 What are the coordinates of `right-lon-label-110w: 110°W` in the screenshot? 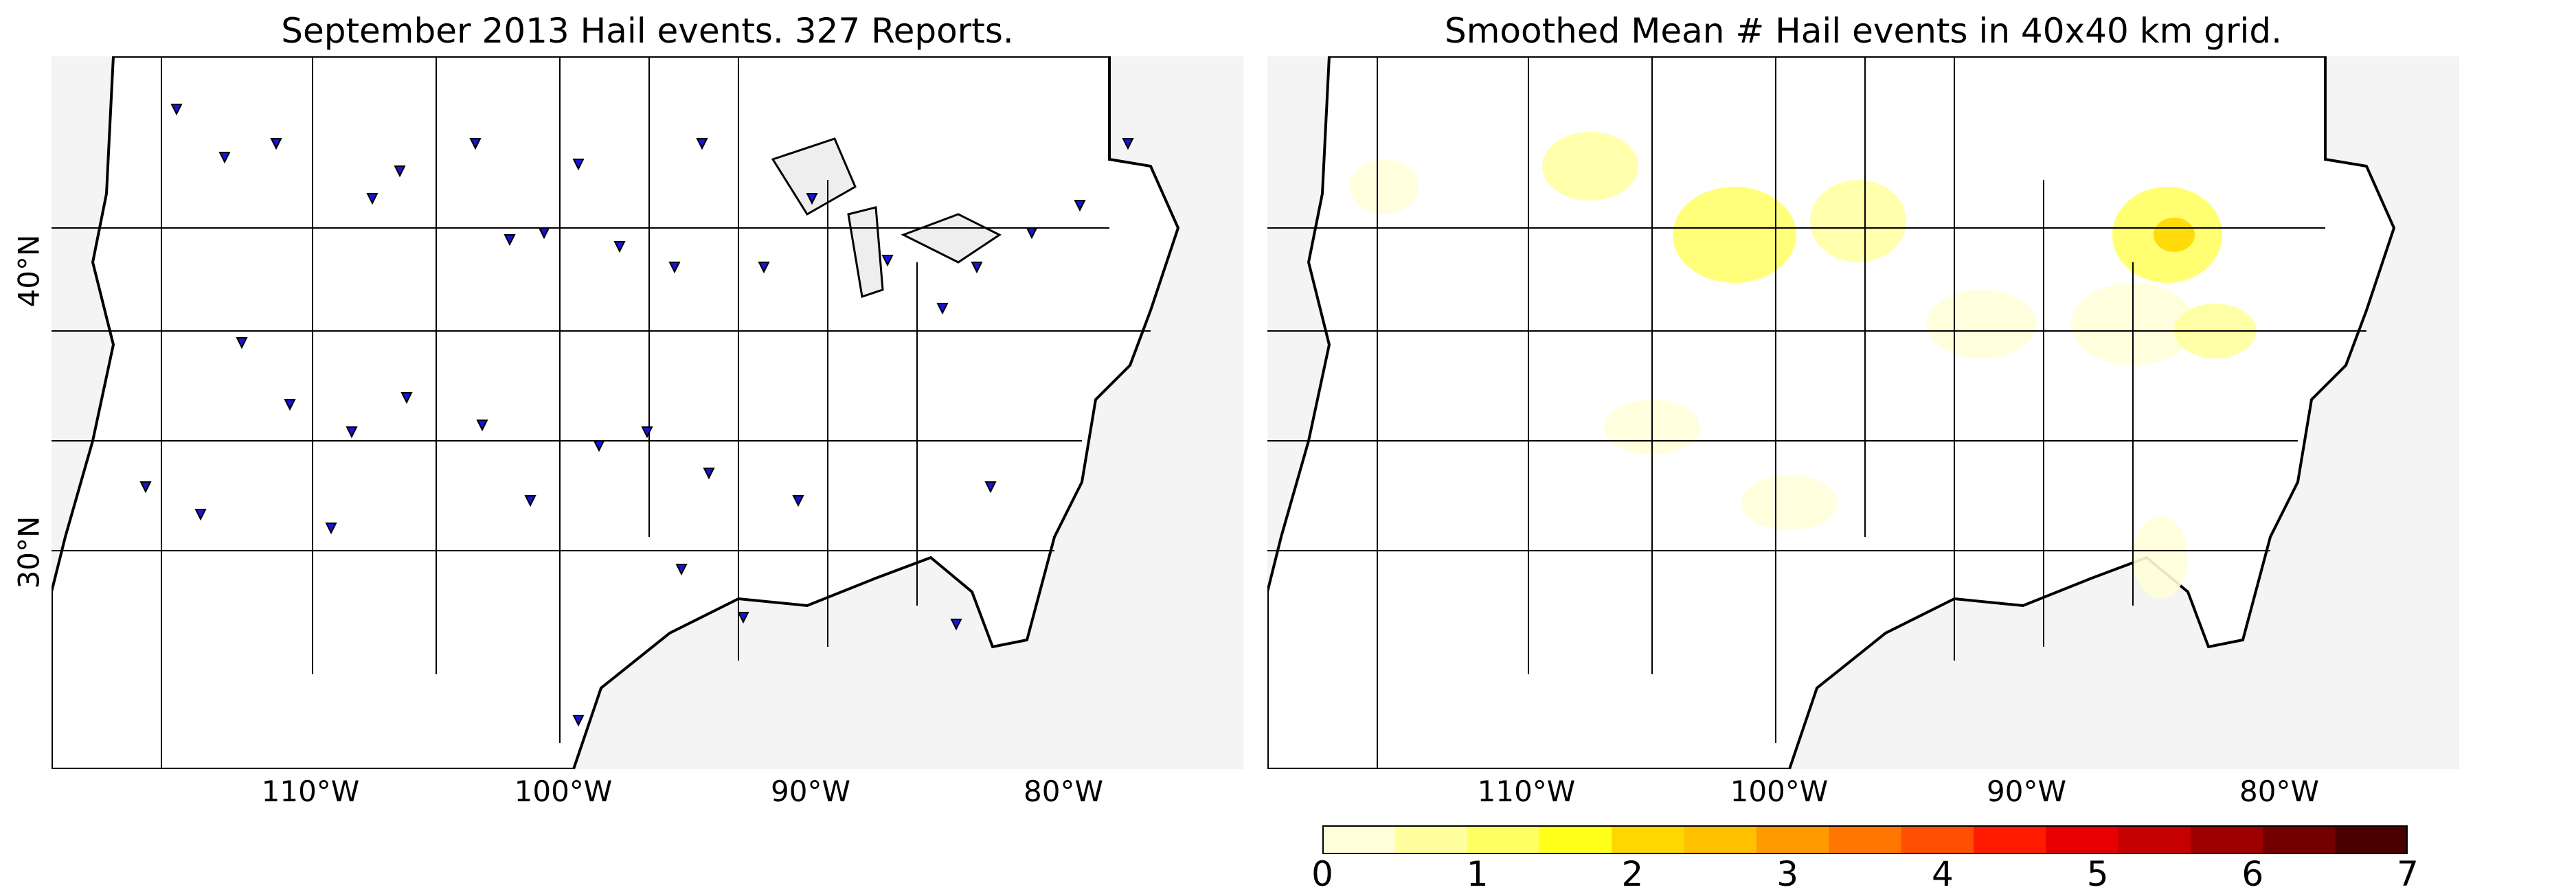 It's located at (1526, 791).